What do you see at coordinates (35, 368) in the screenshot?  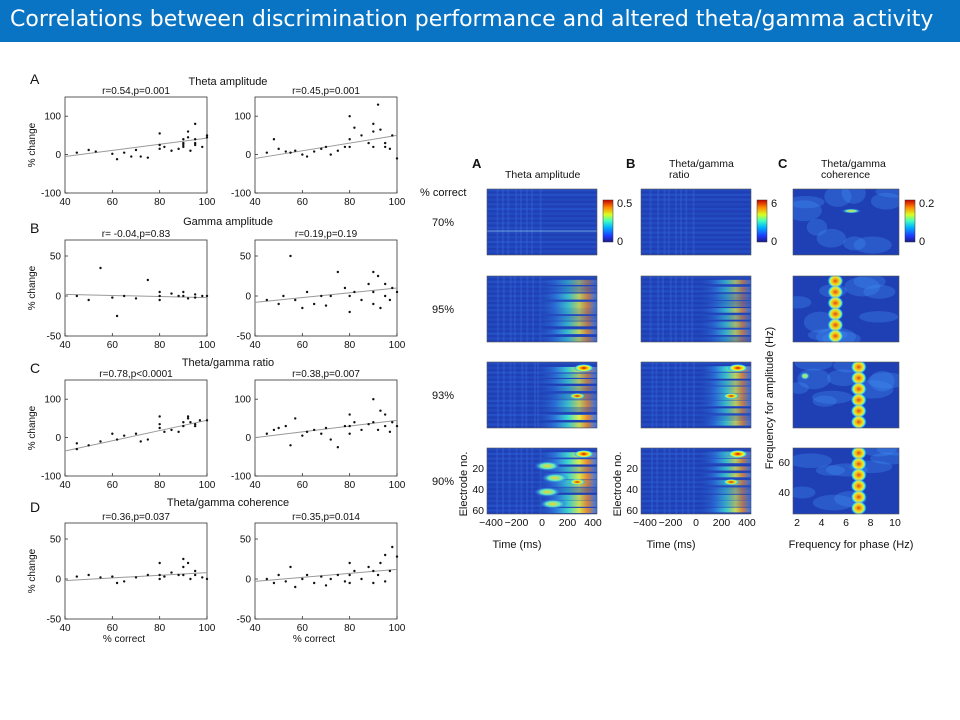 I see `panel-letter: C` at bounding box center [35, 368].